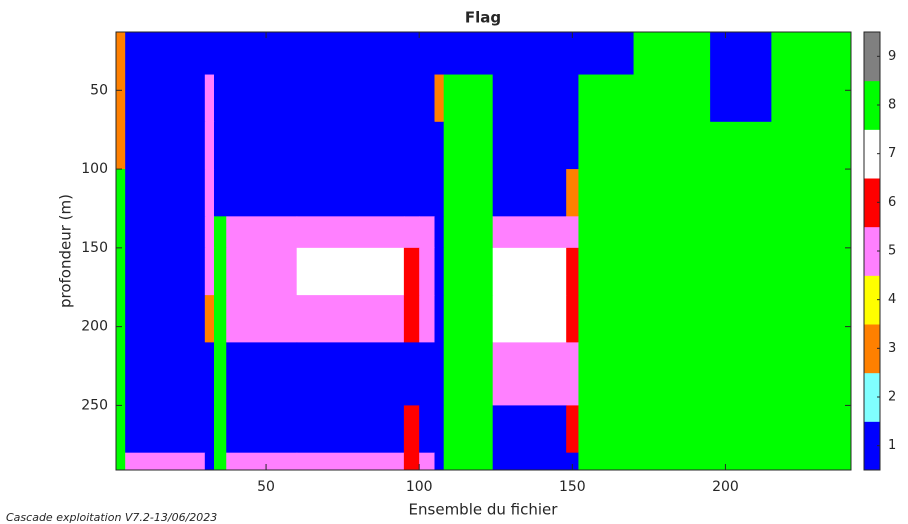 The image size is (908, 524). What do you see at coordinates (725, 487) in the screenshot?
I see `x-tick-label: 200` at bounding box center [725, 487].